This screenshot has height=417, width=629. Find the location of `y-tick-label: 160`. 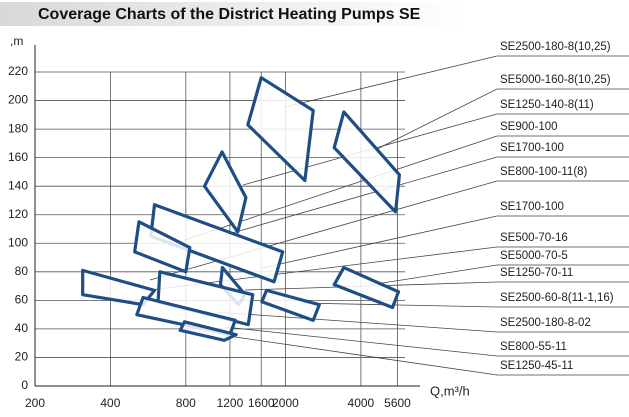

y-tick-label: 160 is located at coordinates (18, 157).